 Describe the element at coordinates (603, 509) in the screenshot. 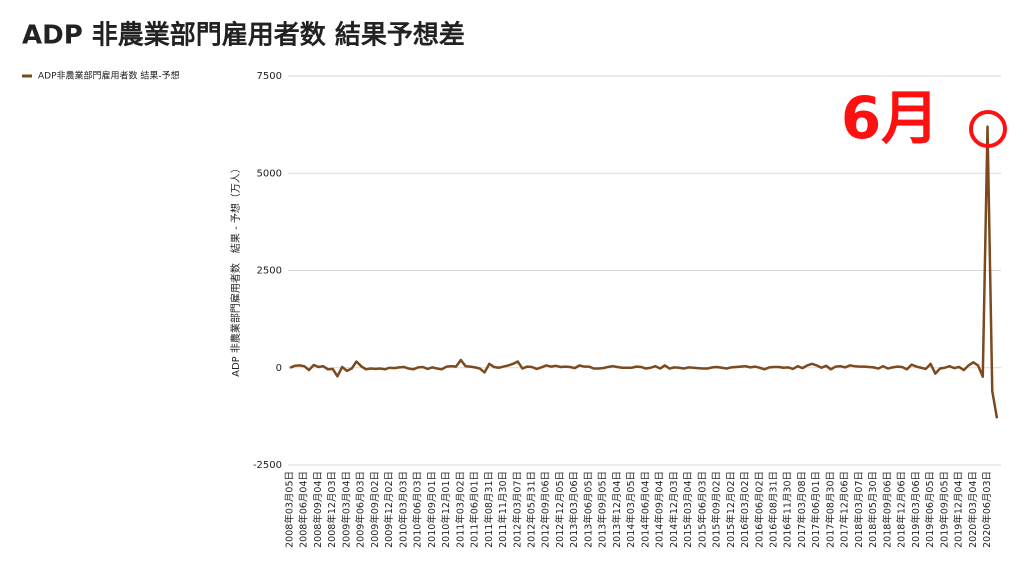

I see `x-tick-label: 2013年09月05日` at that location.